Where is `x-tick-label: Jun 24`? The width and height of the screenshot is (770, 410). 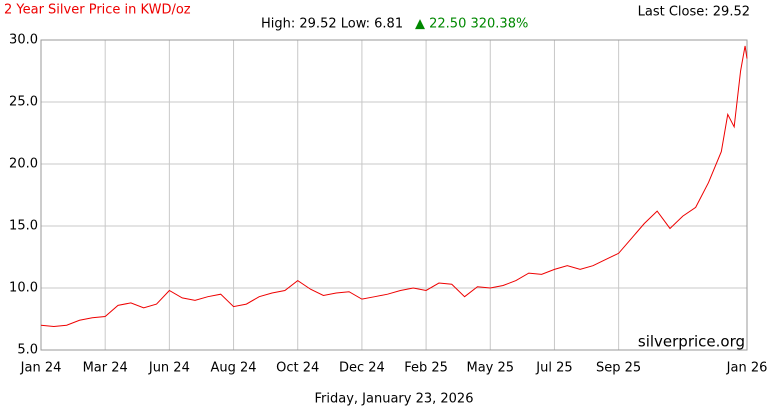
x-tick-label: Jun 24 is located at coordinates (169, 368).